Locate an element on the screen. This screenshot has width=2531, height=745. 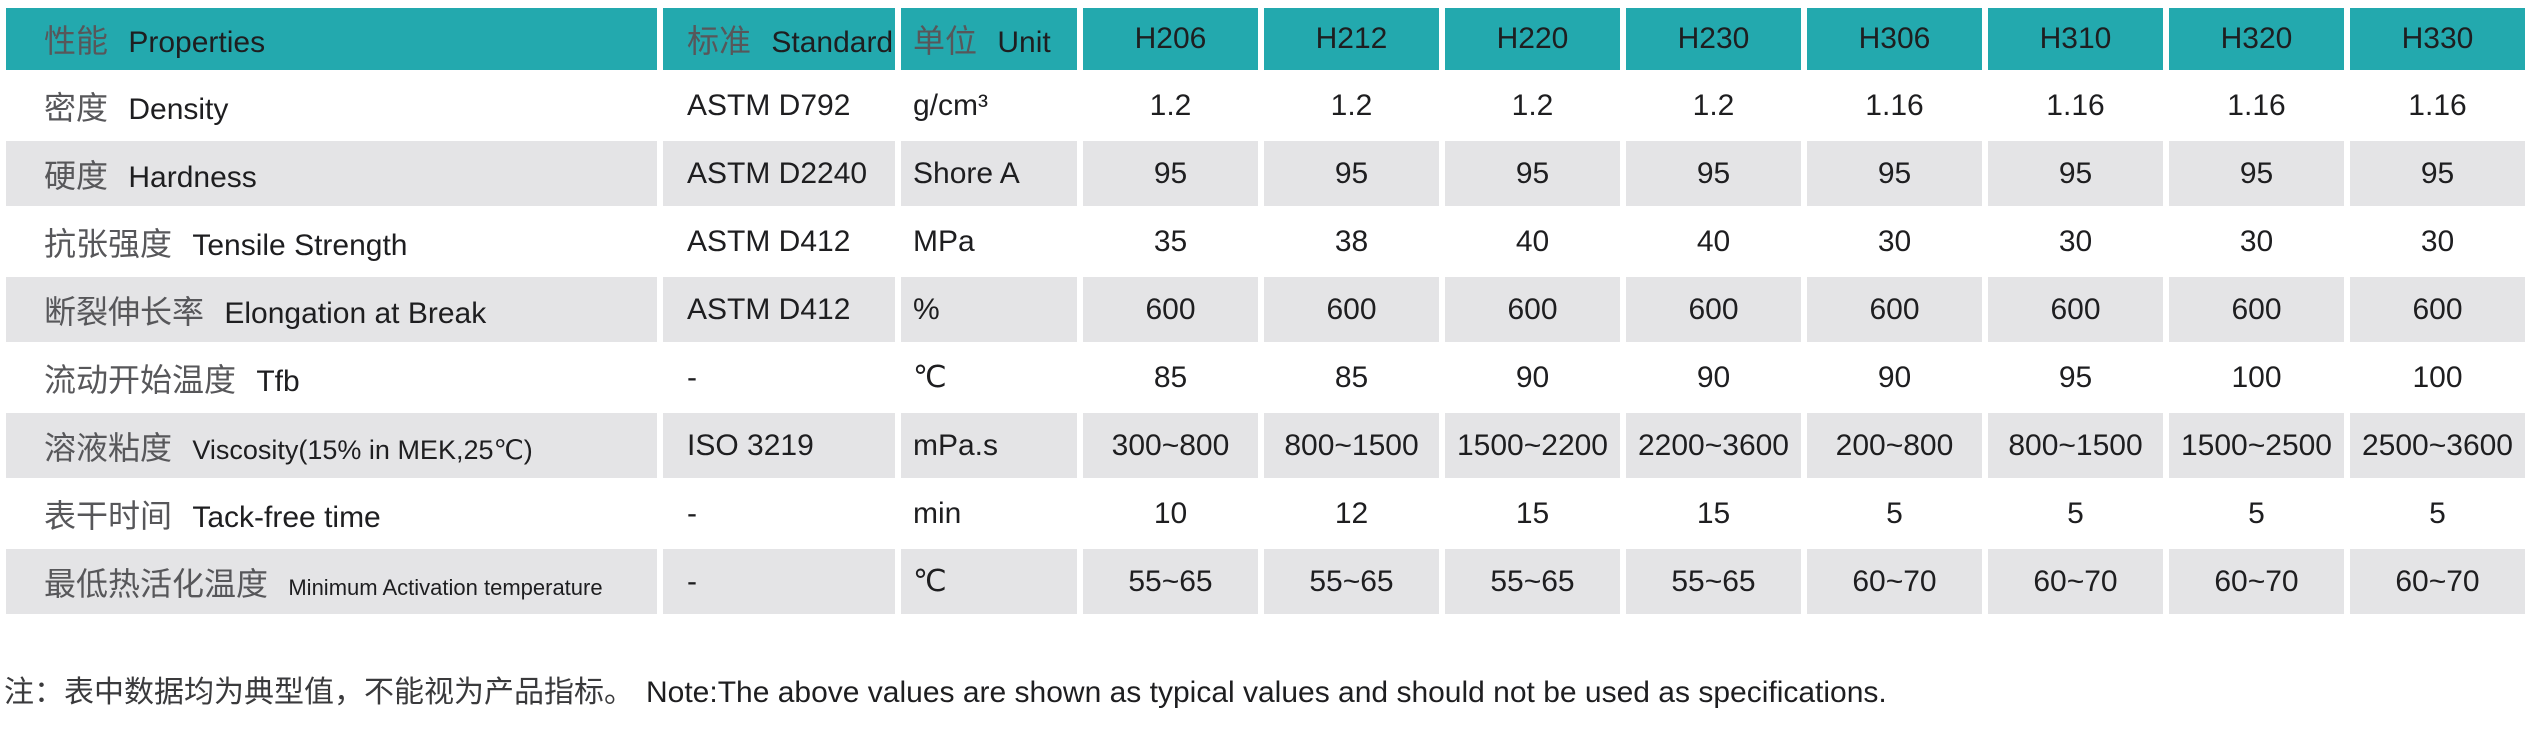
unit-cell: min is located at coordinates (989, 513).